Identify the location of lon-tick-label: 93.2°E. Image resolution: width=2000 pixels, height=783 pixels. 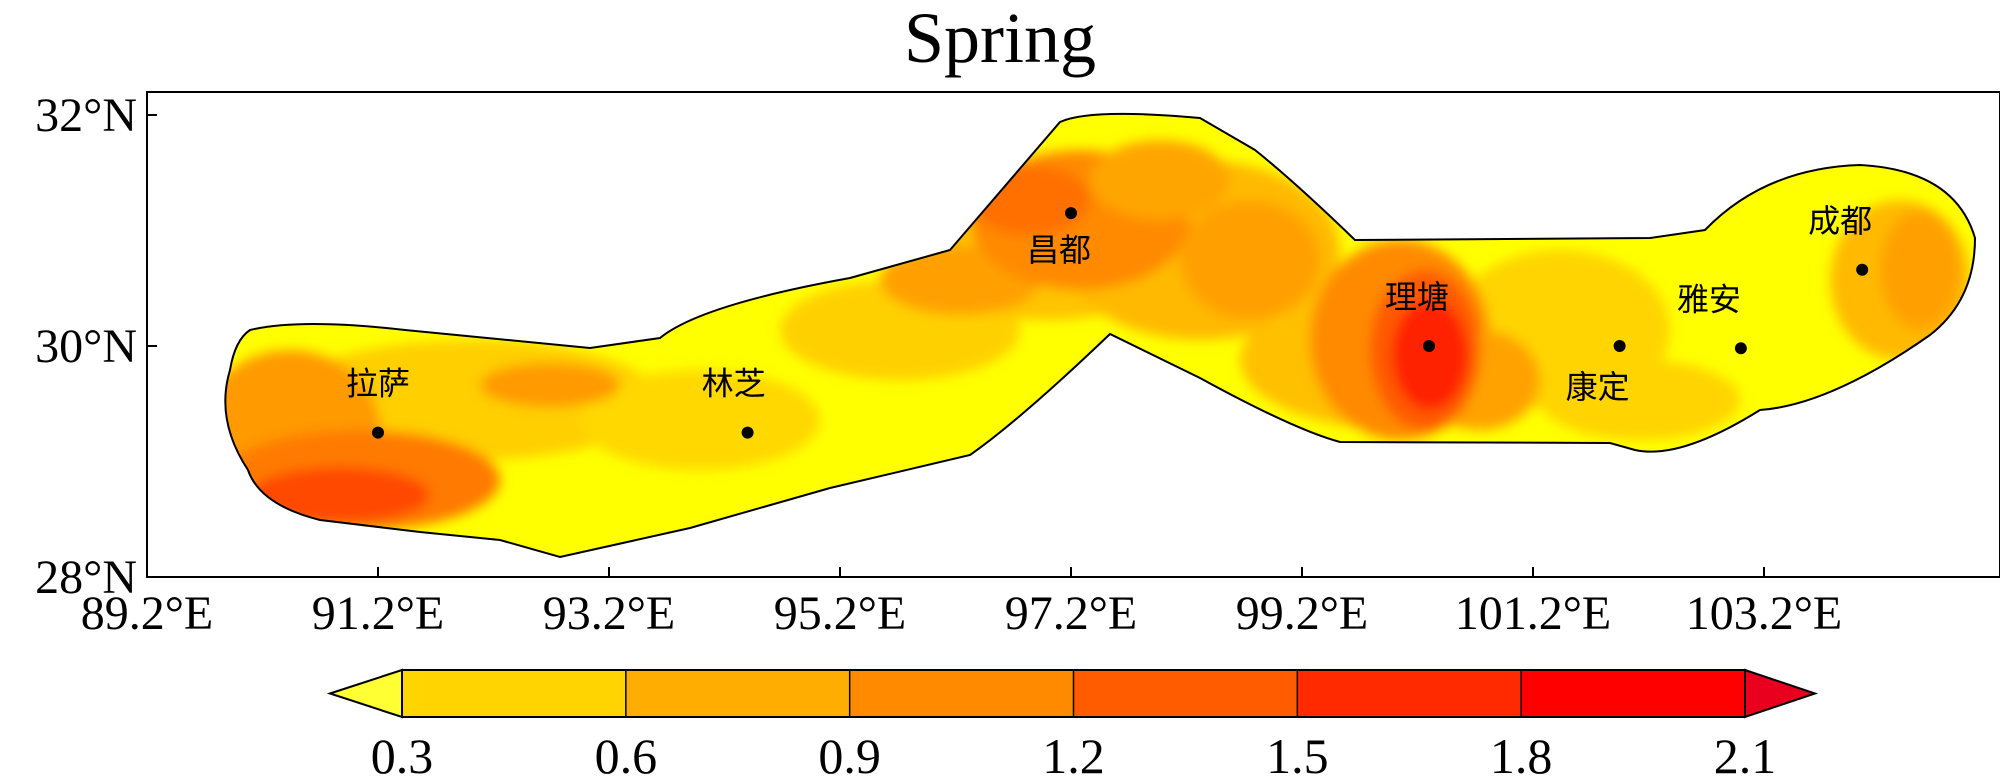
(609, 613).